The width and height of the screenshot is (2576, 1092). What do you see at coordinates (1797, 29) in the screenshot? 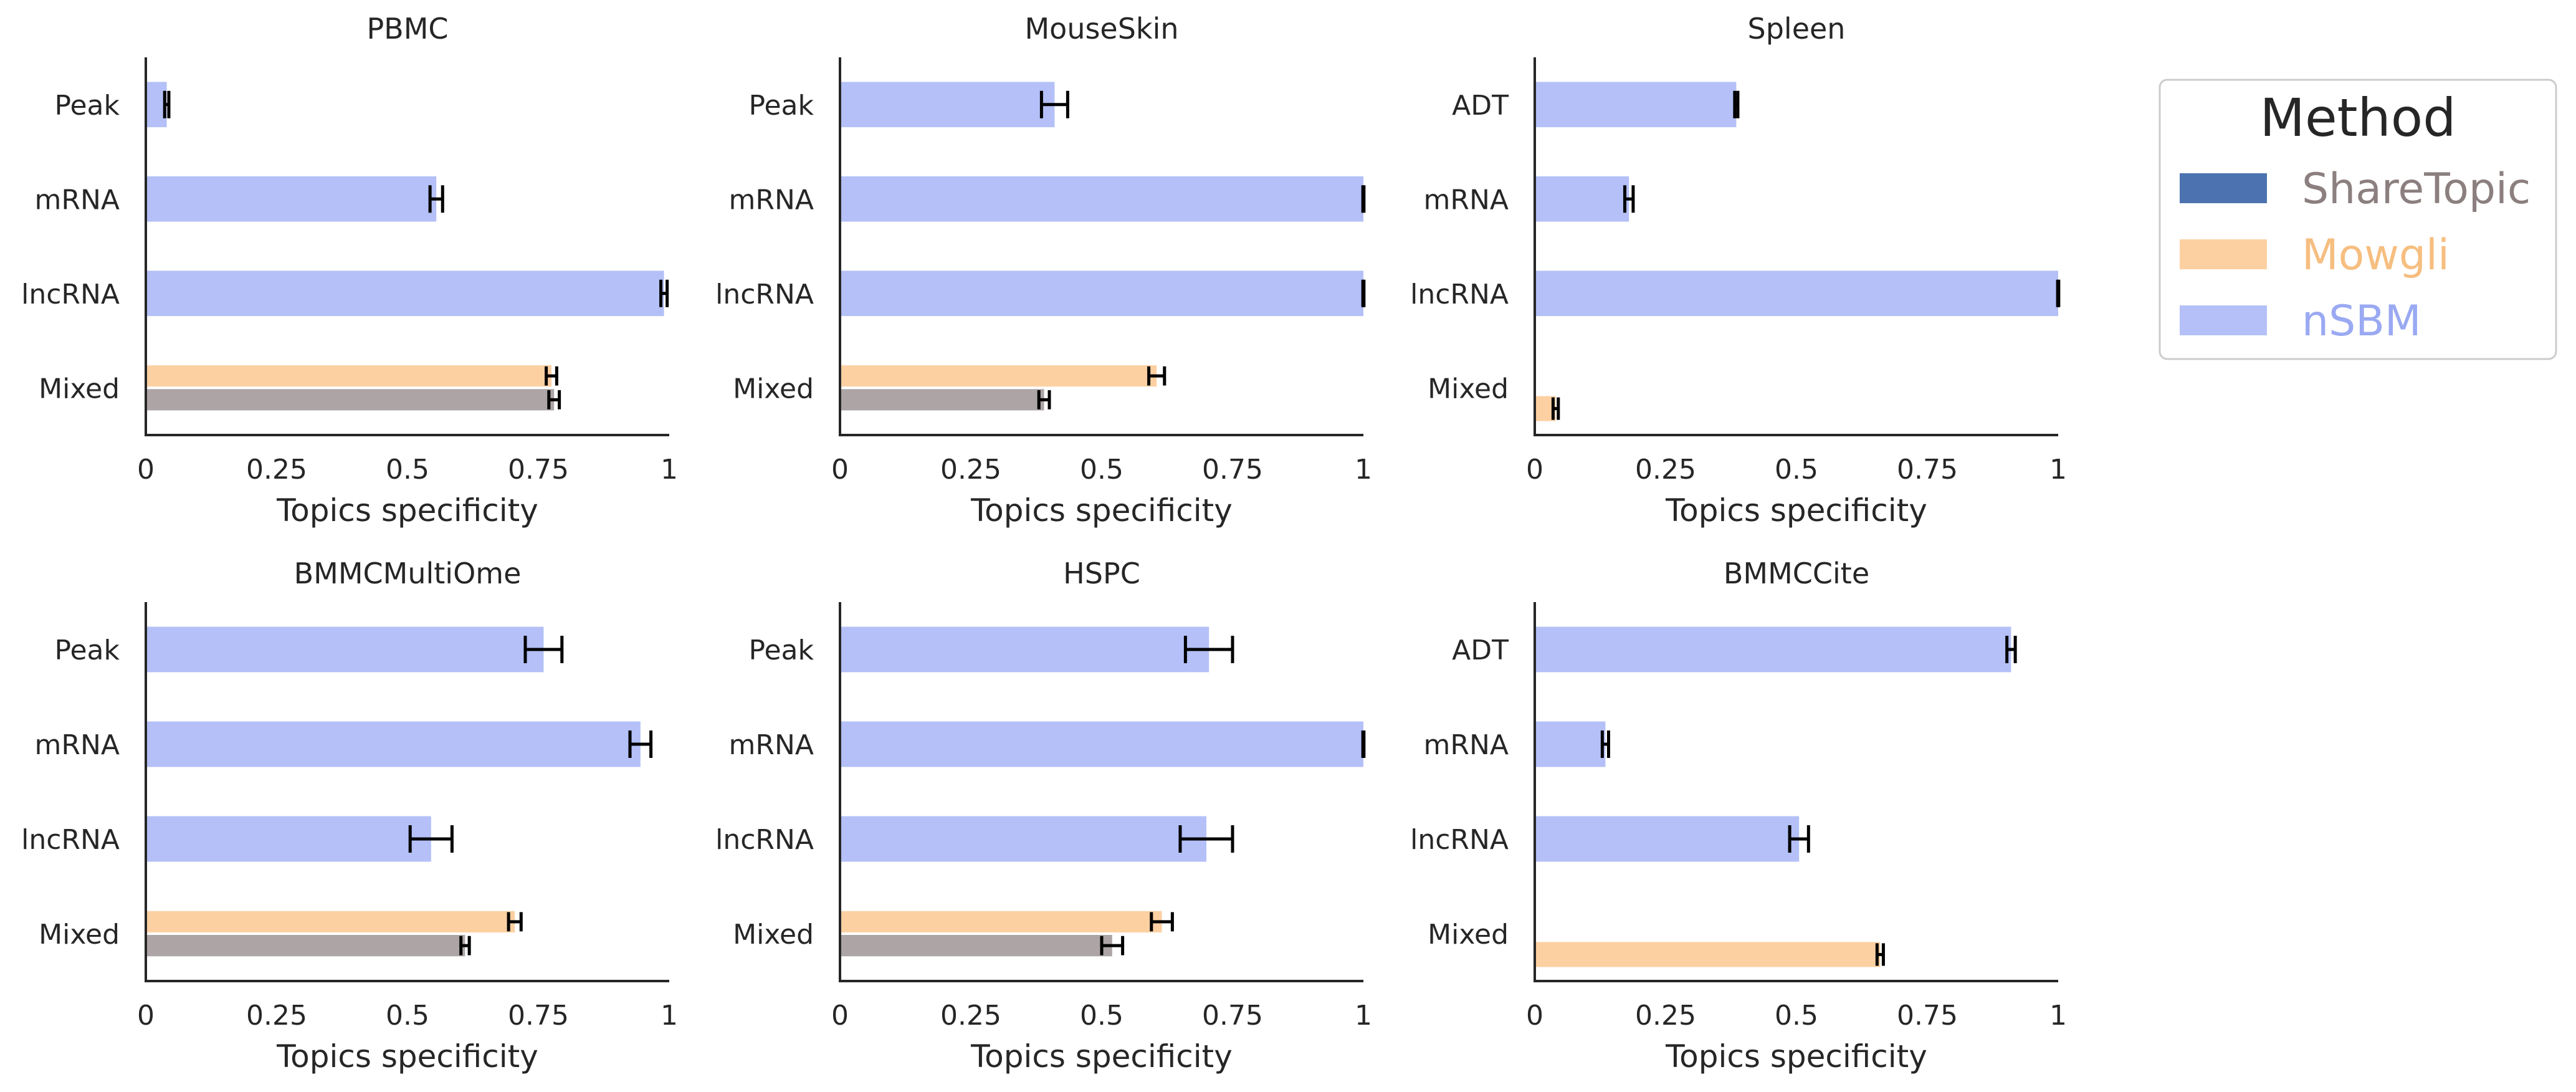
I see `panel-title: Spleen` at bounding box center [1797, 29].